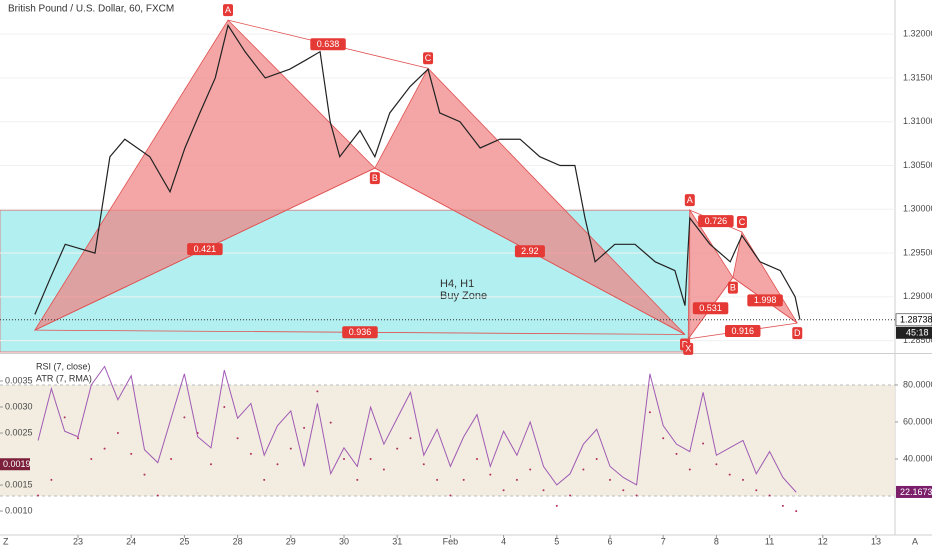 This screenshot has height=550, width=932. I want to click on y-tick-label: 0.0010, so click(19, 510).